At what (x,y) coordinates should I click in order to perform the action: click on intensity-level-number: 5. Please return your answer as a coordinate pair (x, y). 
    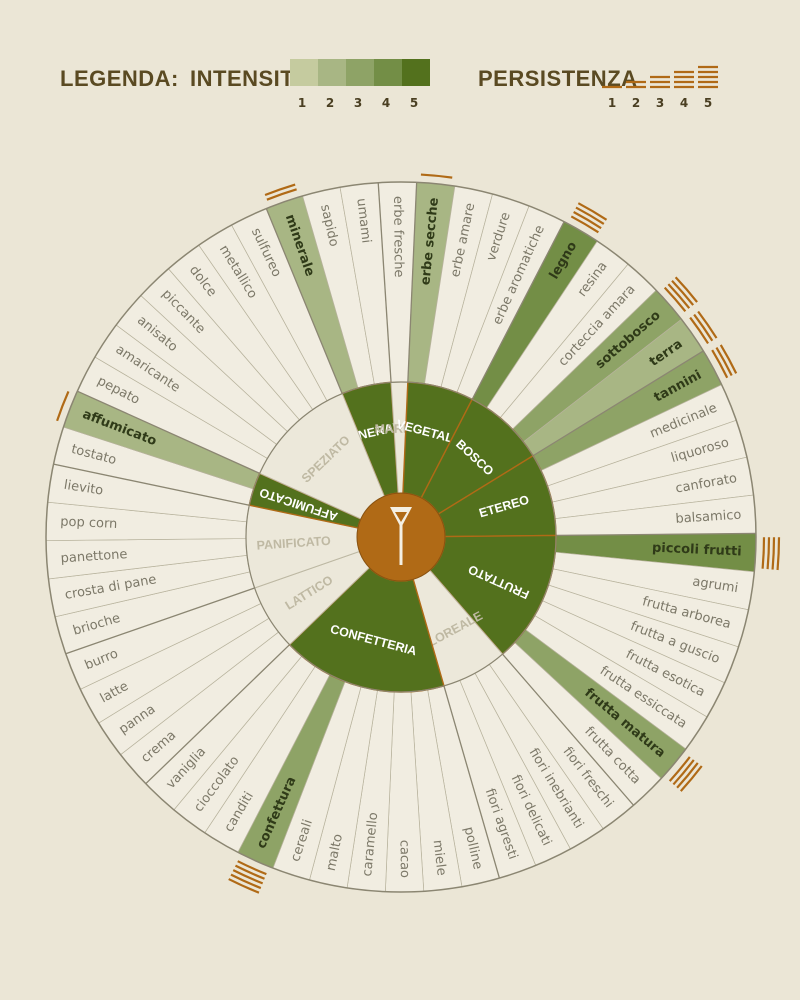
    Looking at the image, I should click on (414, 103).